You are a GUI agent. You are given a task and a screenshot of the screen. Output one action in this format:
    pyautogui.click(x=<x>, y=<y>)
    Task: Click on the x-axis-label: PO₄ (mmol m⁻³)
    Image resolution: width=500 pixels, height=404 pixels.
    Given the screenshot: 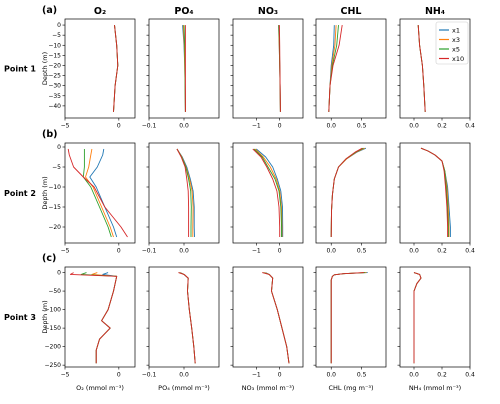 What is the action you would take?
    pyautogui.click(x=184, y=388)
    